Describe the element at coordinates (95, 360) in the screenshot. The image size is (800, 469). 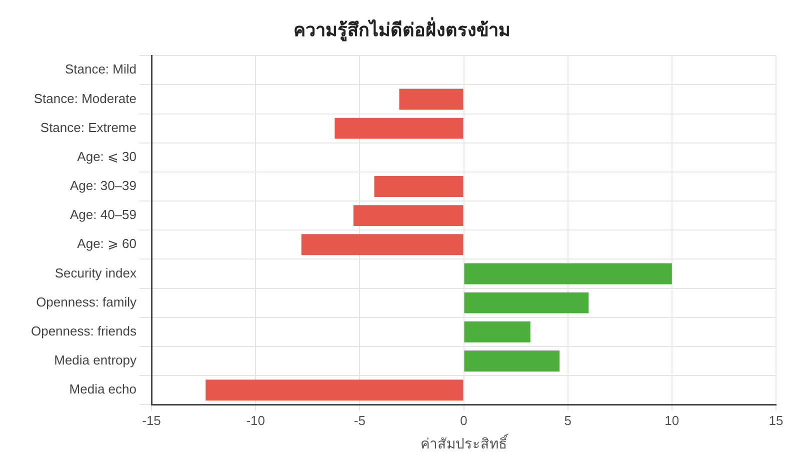
I see `y-tick-label: Media entropy` at that location.